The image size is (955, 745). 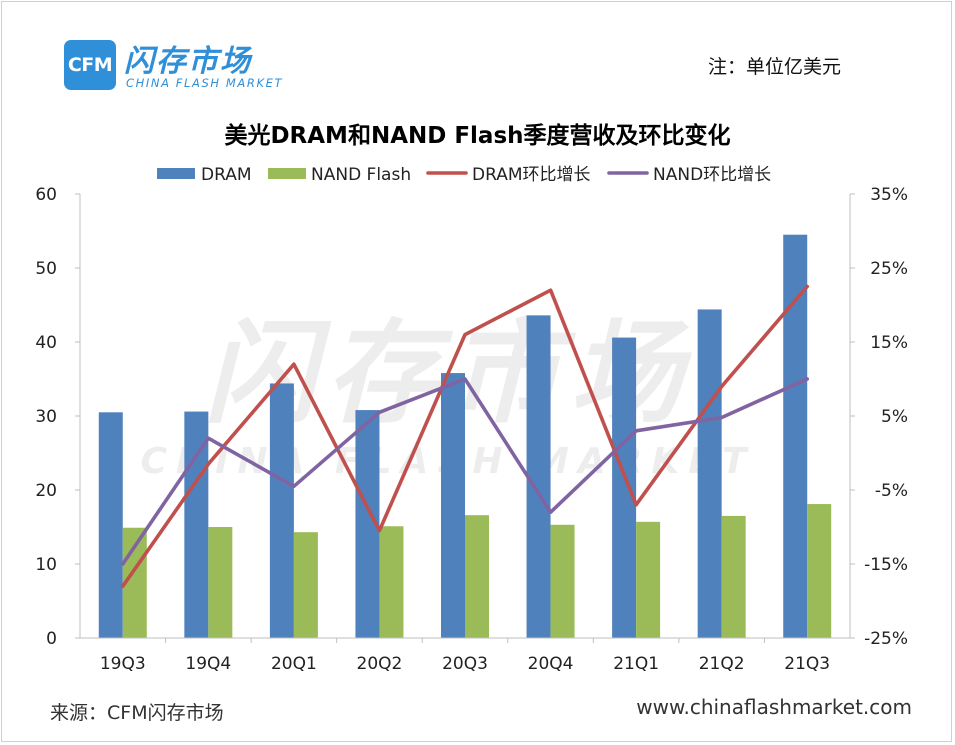 I want to click on bar-dram-21Q3, so click(x=795, y=436).